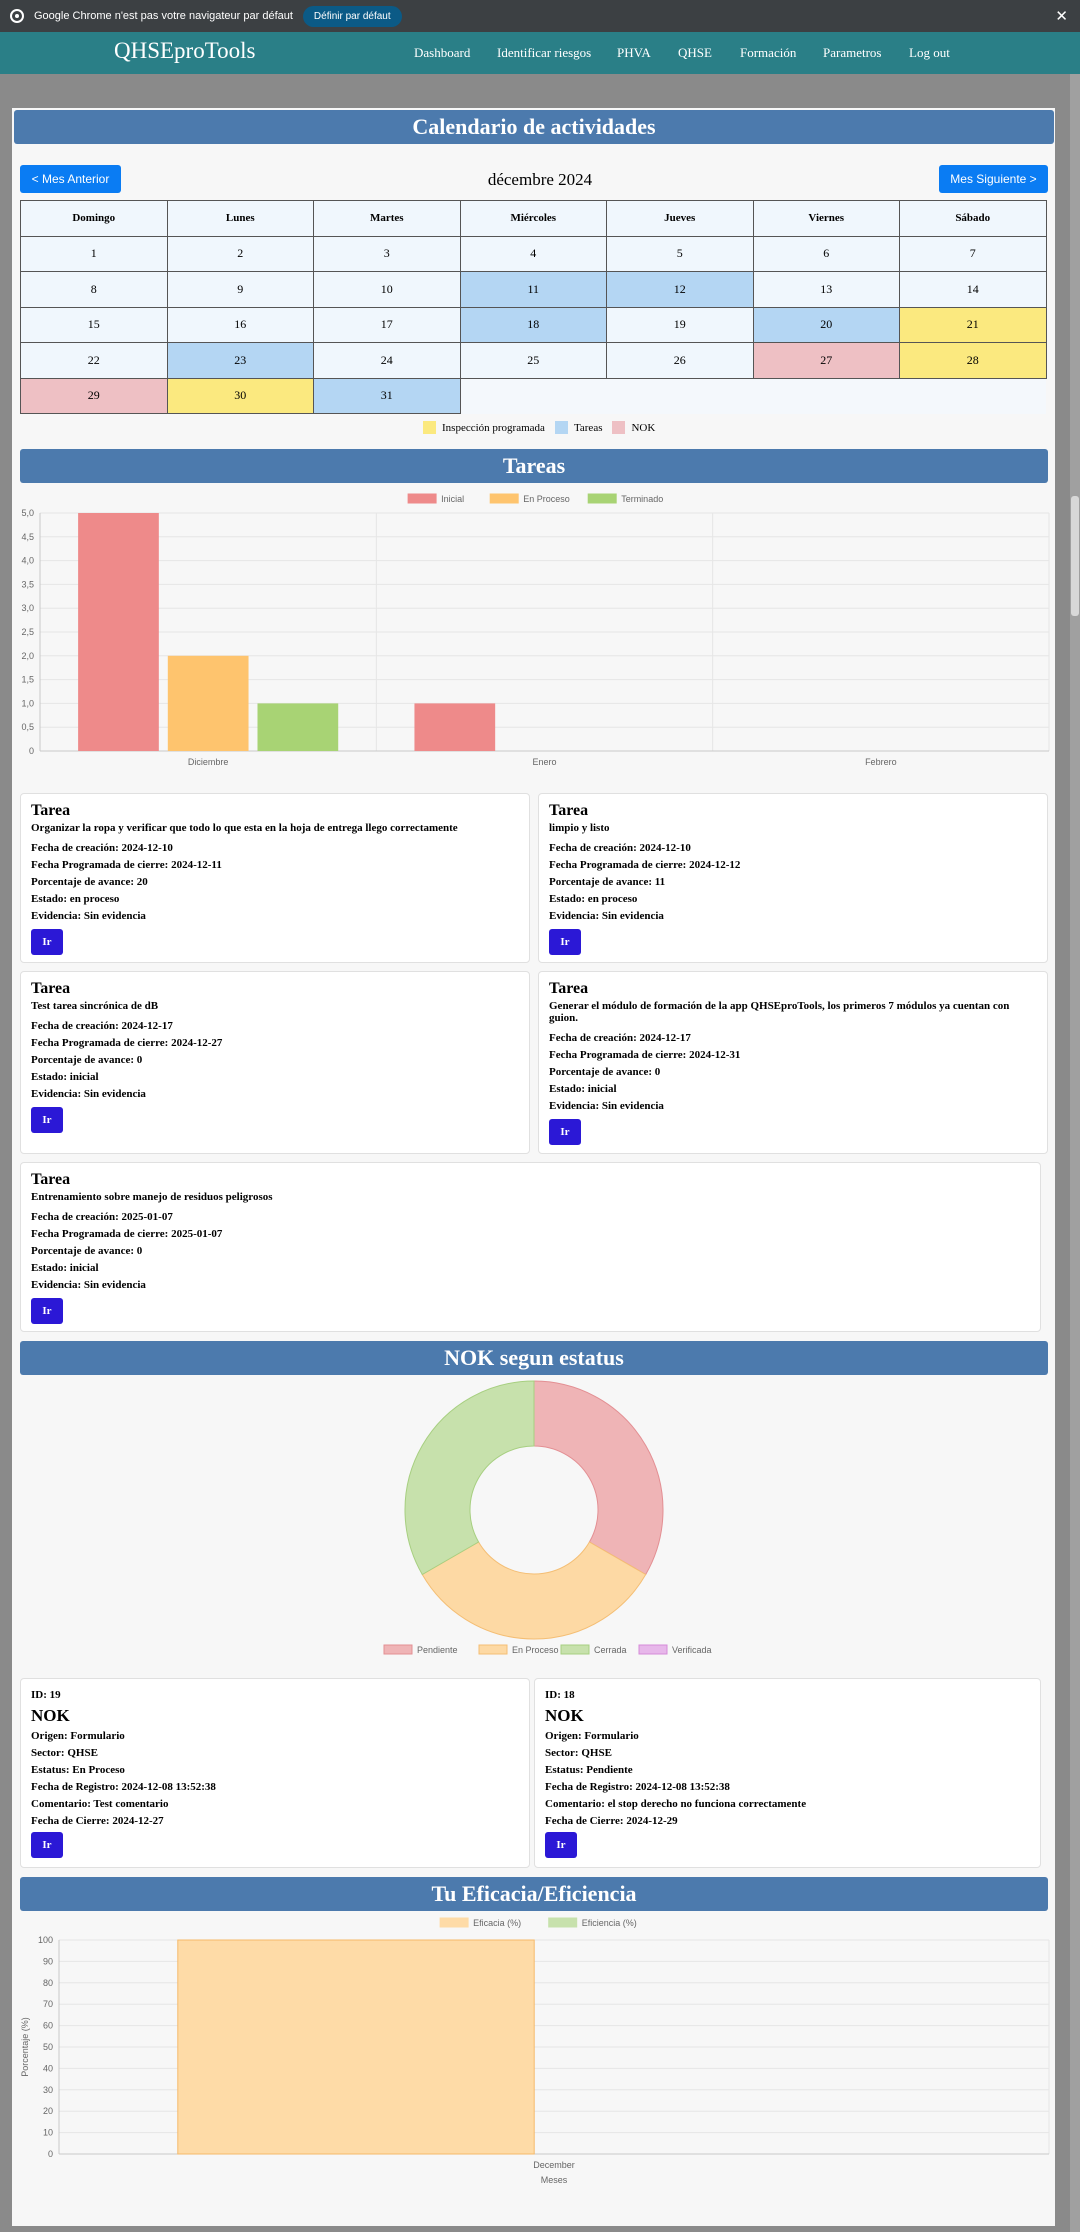 This screenshot has height=2232, width=1080. Describe the element at coordinates (881, 762) in the screenshot. I see `x-tick-label: Febrero` at that location.